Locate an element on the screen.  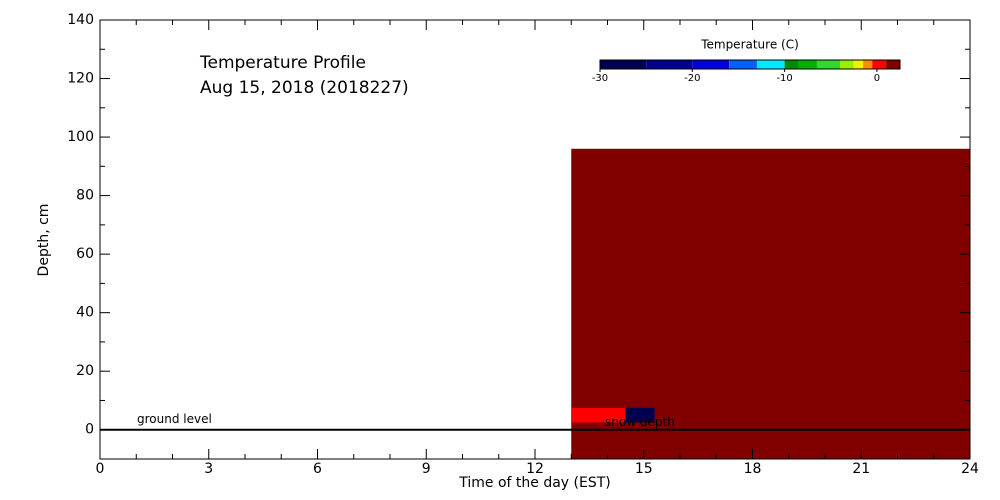
y-axis-label: Depth, cm is located at coordinates (44, 240).